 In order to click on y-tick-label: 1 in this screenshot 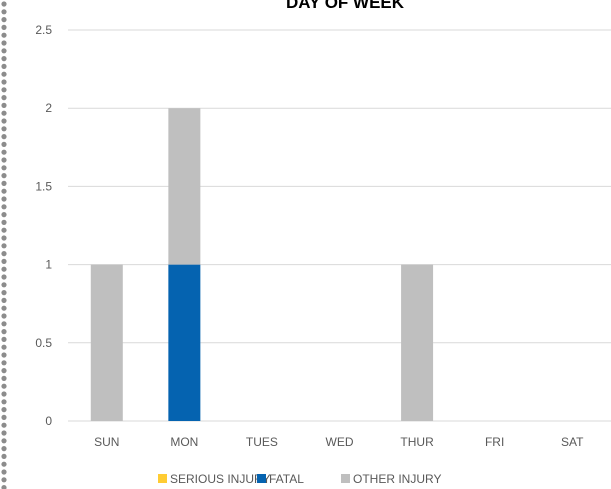, I will do `click(48, 265)`.